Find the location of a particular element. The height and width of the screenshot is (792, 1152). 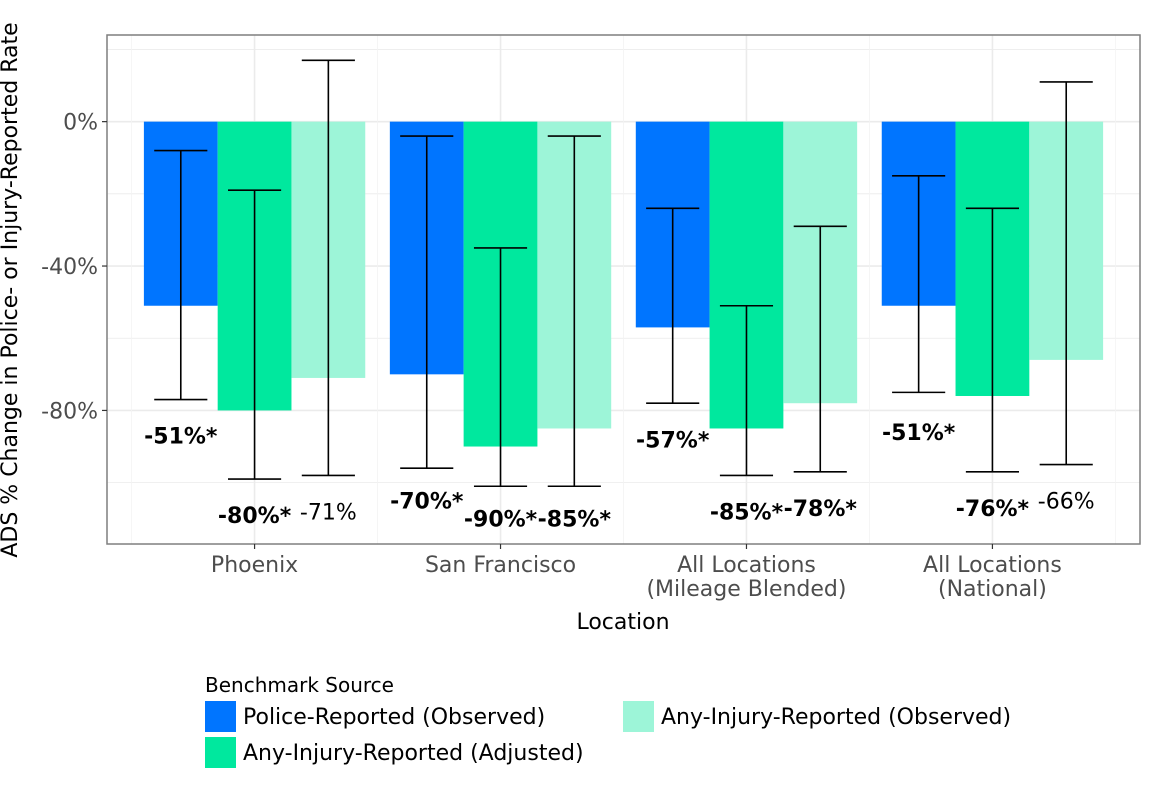

data-label-1-3: -57%* is located at coordinates (673, 440).